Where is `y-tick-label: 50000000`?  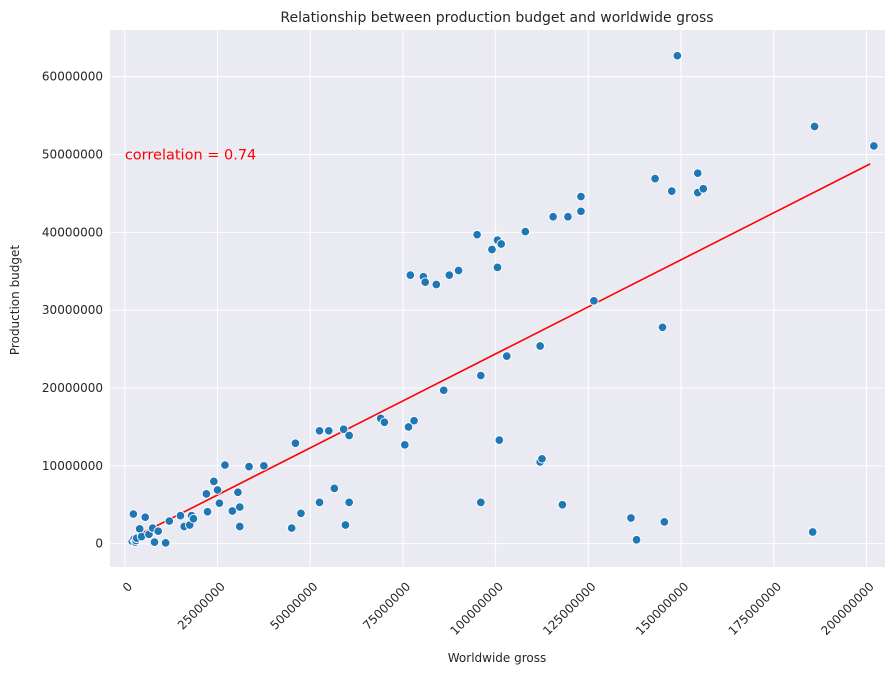 y-tick-label: 50000000 is located at coordinates (72, 155).